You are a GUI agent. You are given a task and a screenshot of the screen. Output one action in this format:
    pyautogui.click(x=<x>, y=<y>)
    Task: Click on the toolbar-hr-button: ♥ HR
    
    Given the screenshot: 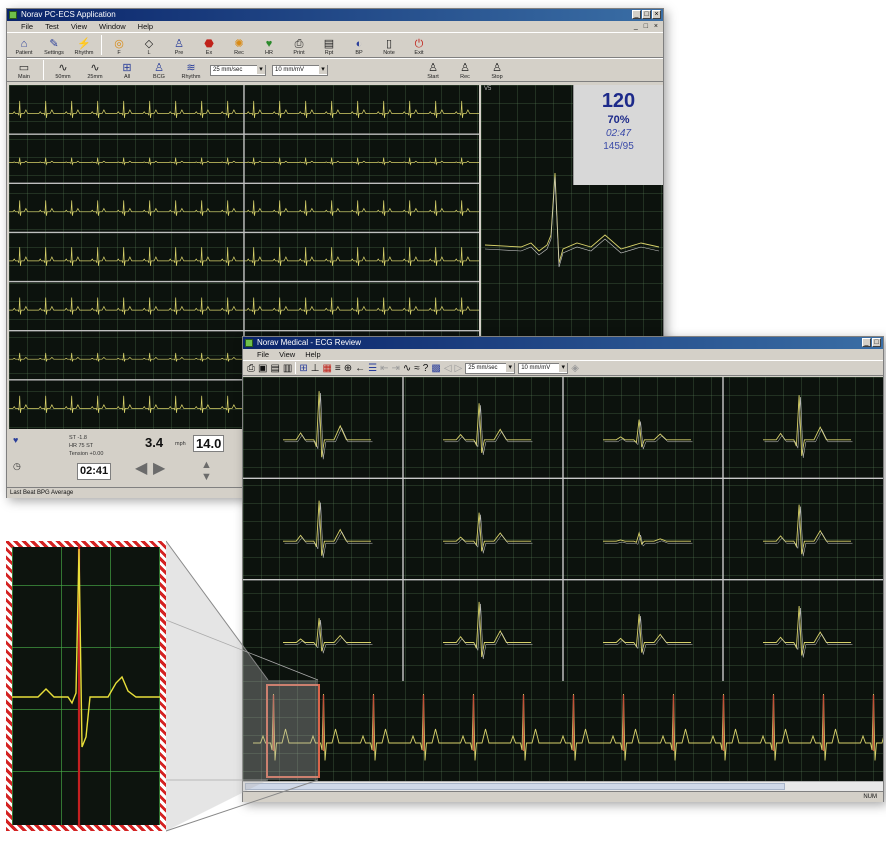 What is the action you would take?
    pyautogui.click(x=269, y=47)
    